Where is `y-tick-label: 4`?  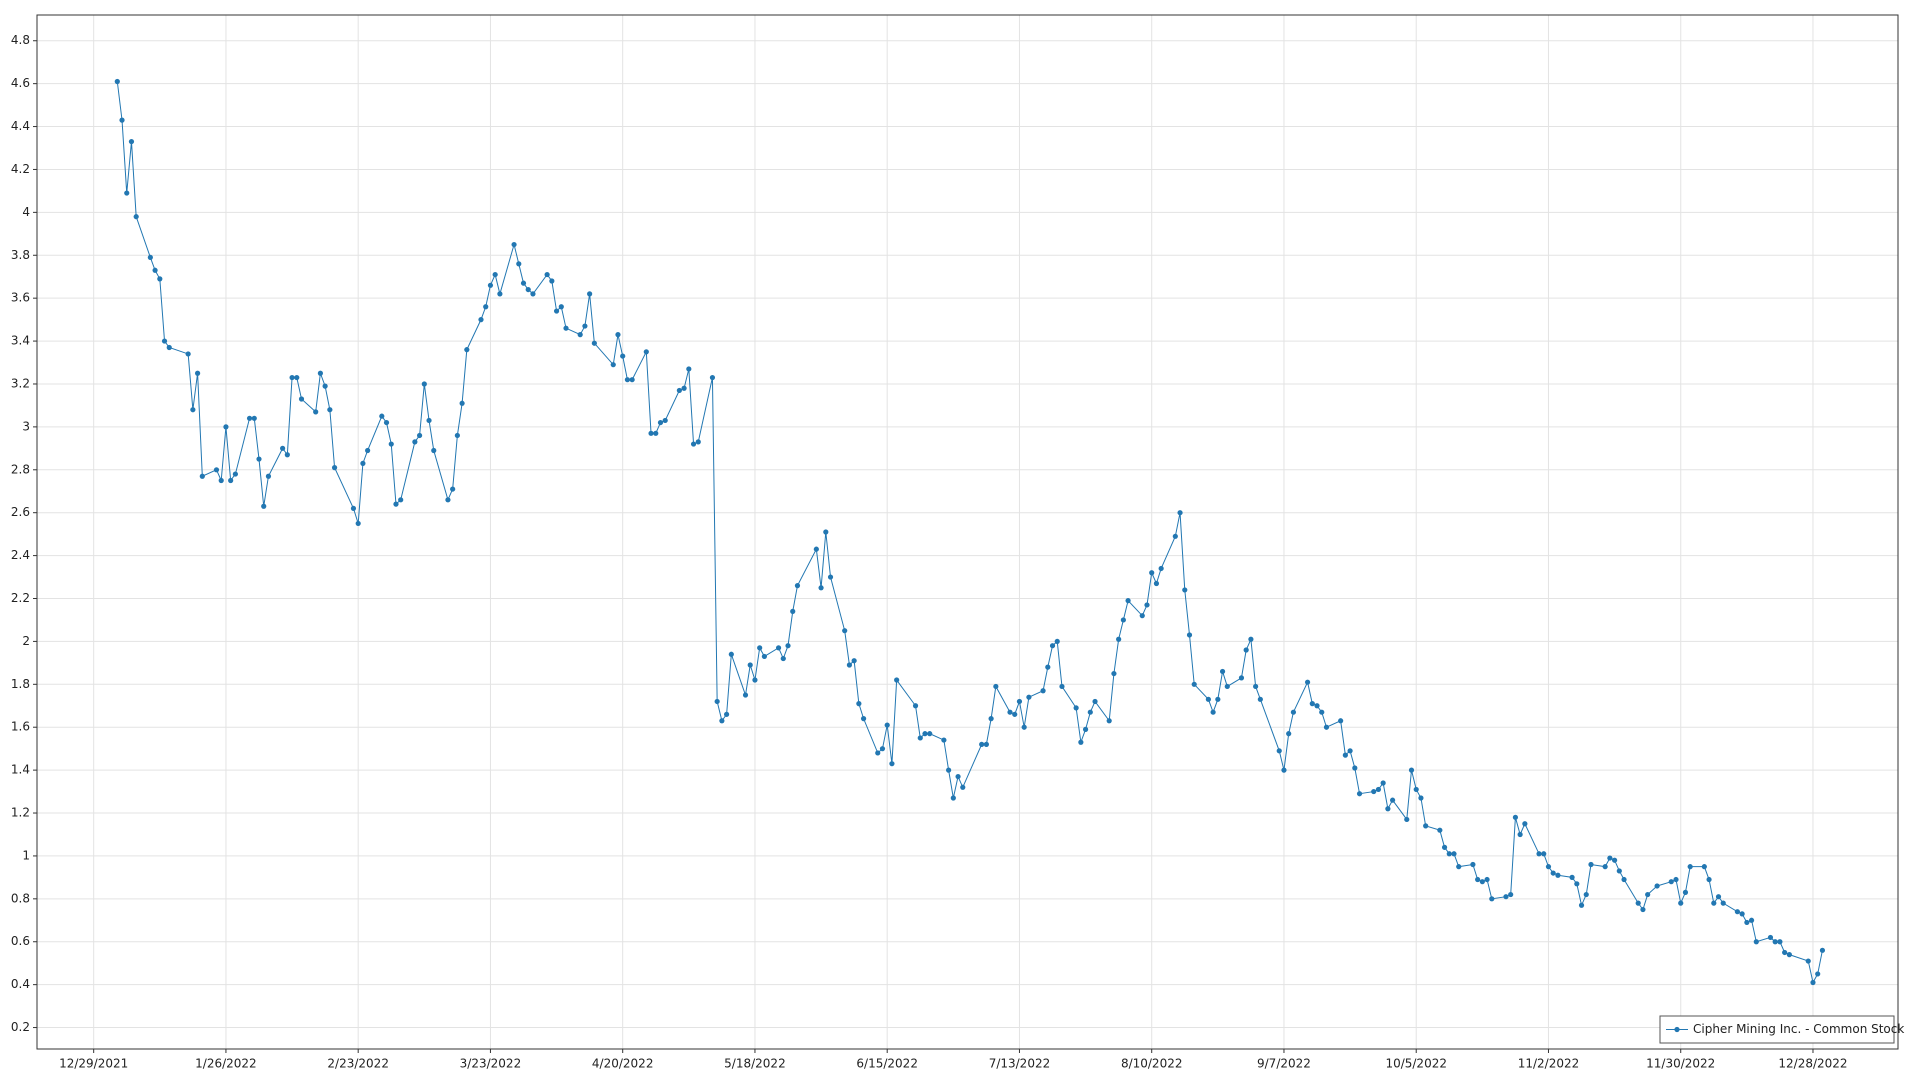
y-tick-label: 4 is located at coordinates (26, 212).